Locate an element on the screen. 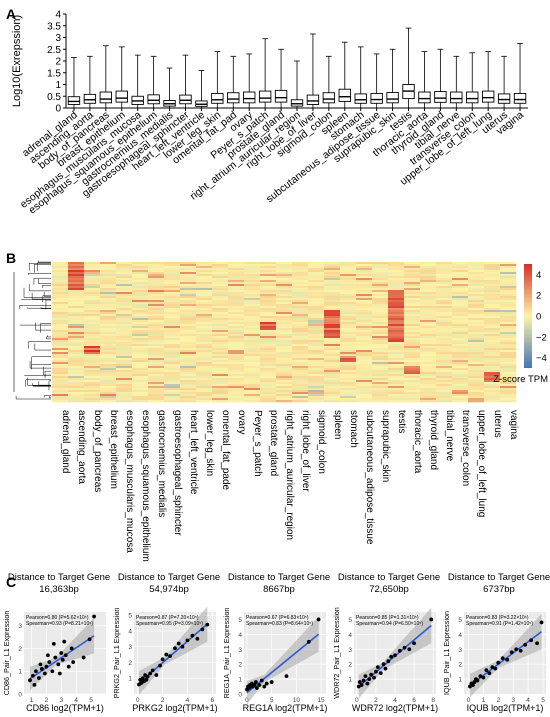 This screenshot has width=550, height=717. pearson-stat: Pearson=0.80 (P=5.62×10⁵) is located at coordinates (57, 618).